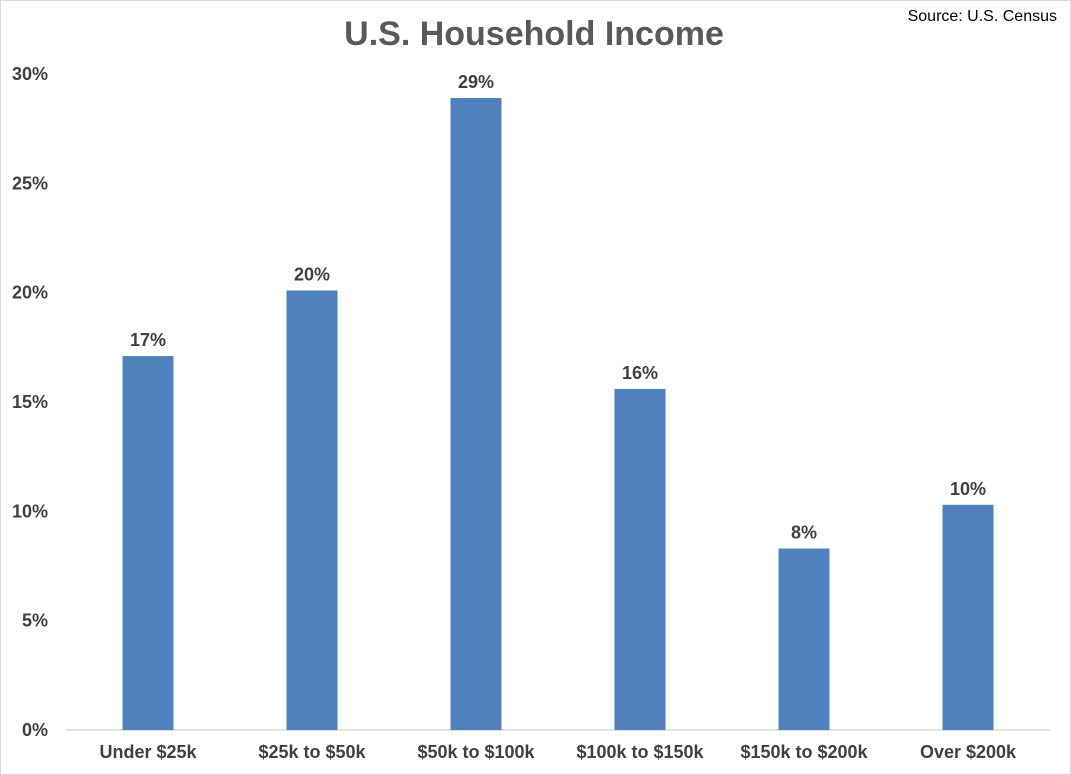 This screenshot has width=1071, height=775. What do you see at coordinates (968, 752) in the screenshot?
I see `x-tick-label: Over $200k` at bounding box center [968, 752].